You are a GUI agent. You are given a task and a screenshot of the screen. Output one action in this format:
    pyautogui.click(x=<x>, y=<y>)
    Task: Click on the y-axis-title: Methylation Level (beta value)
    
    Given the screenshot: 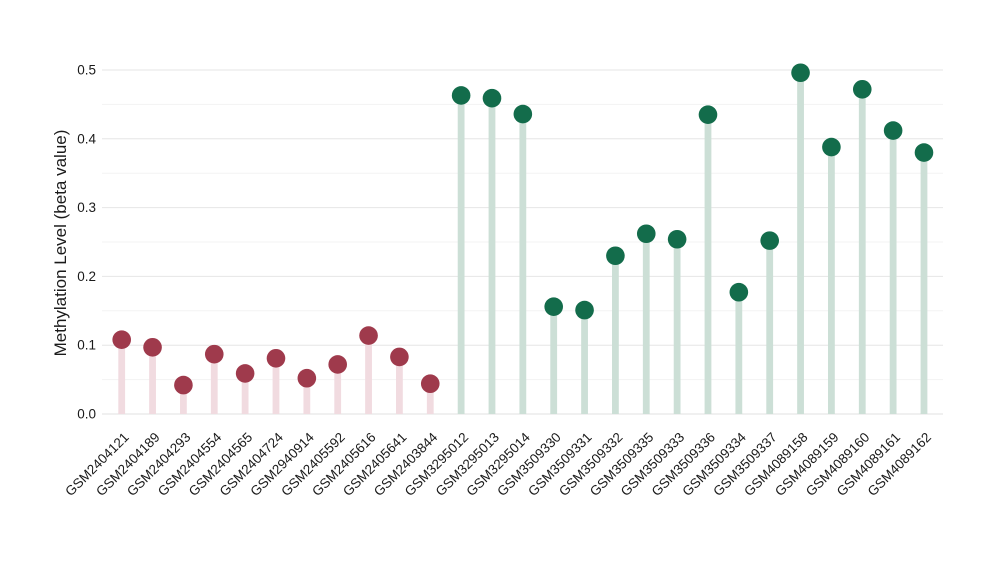 What is the action you would take?
    pyautogui.click(x=60, y=243)
    